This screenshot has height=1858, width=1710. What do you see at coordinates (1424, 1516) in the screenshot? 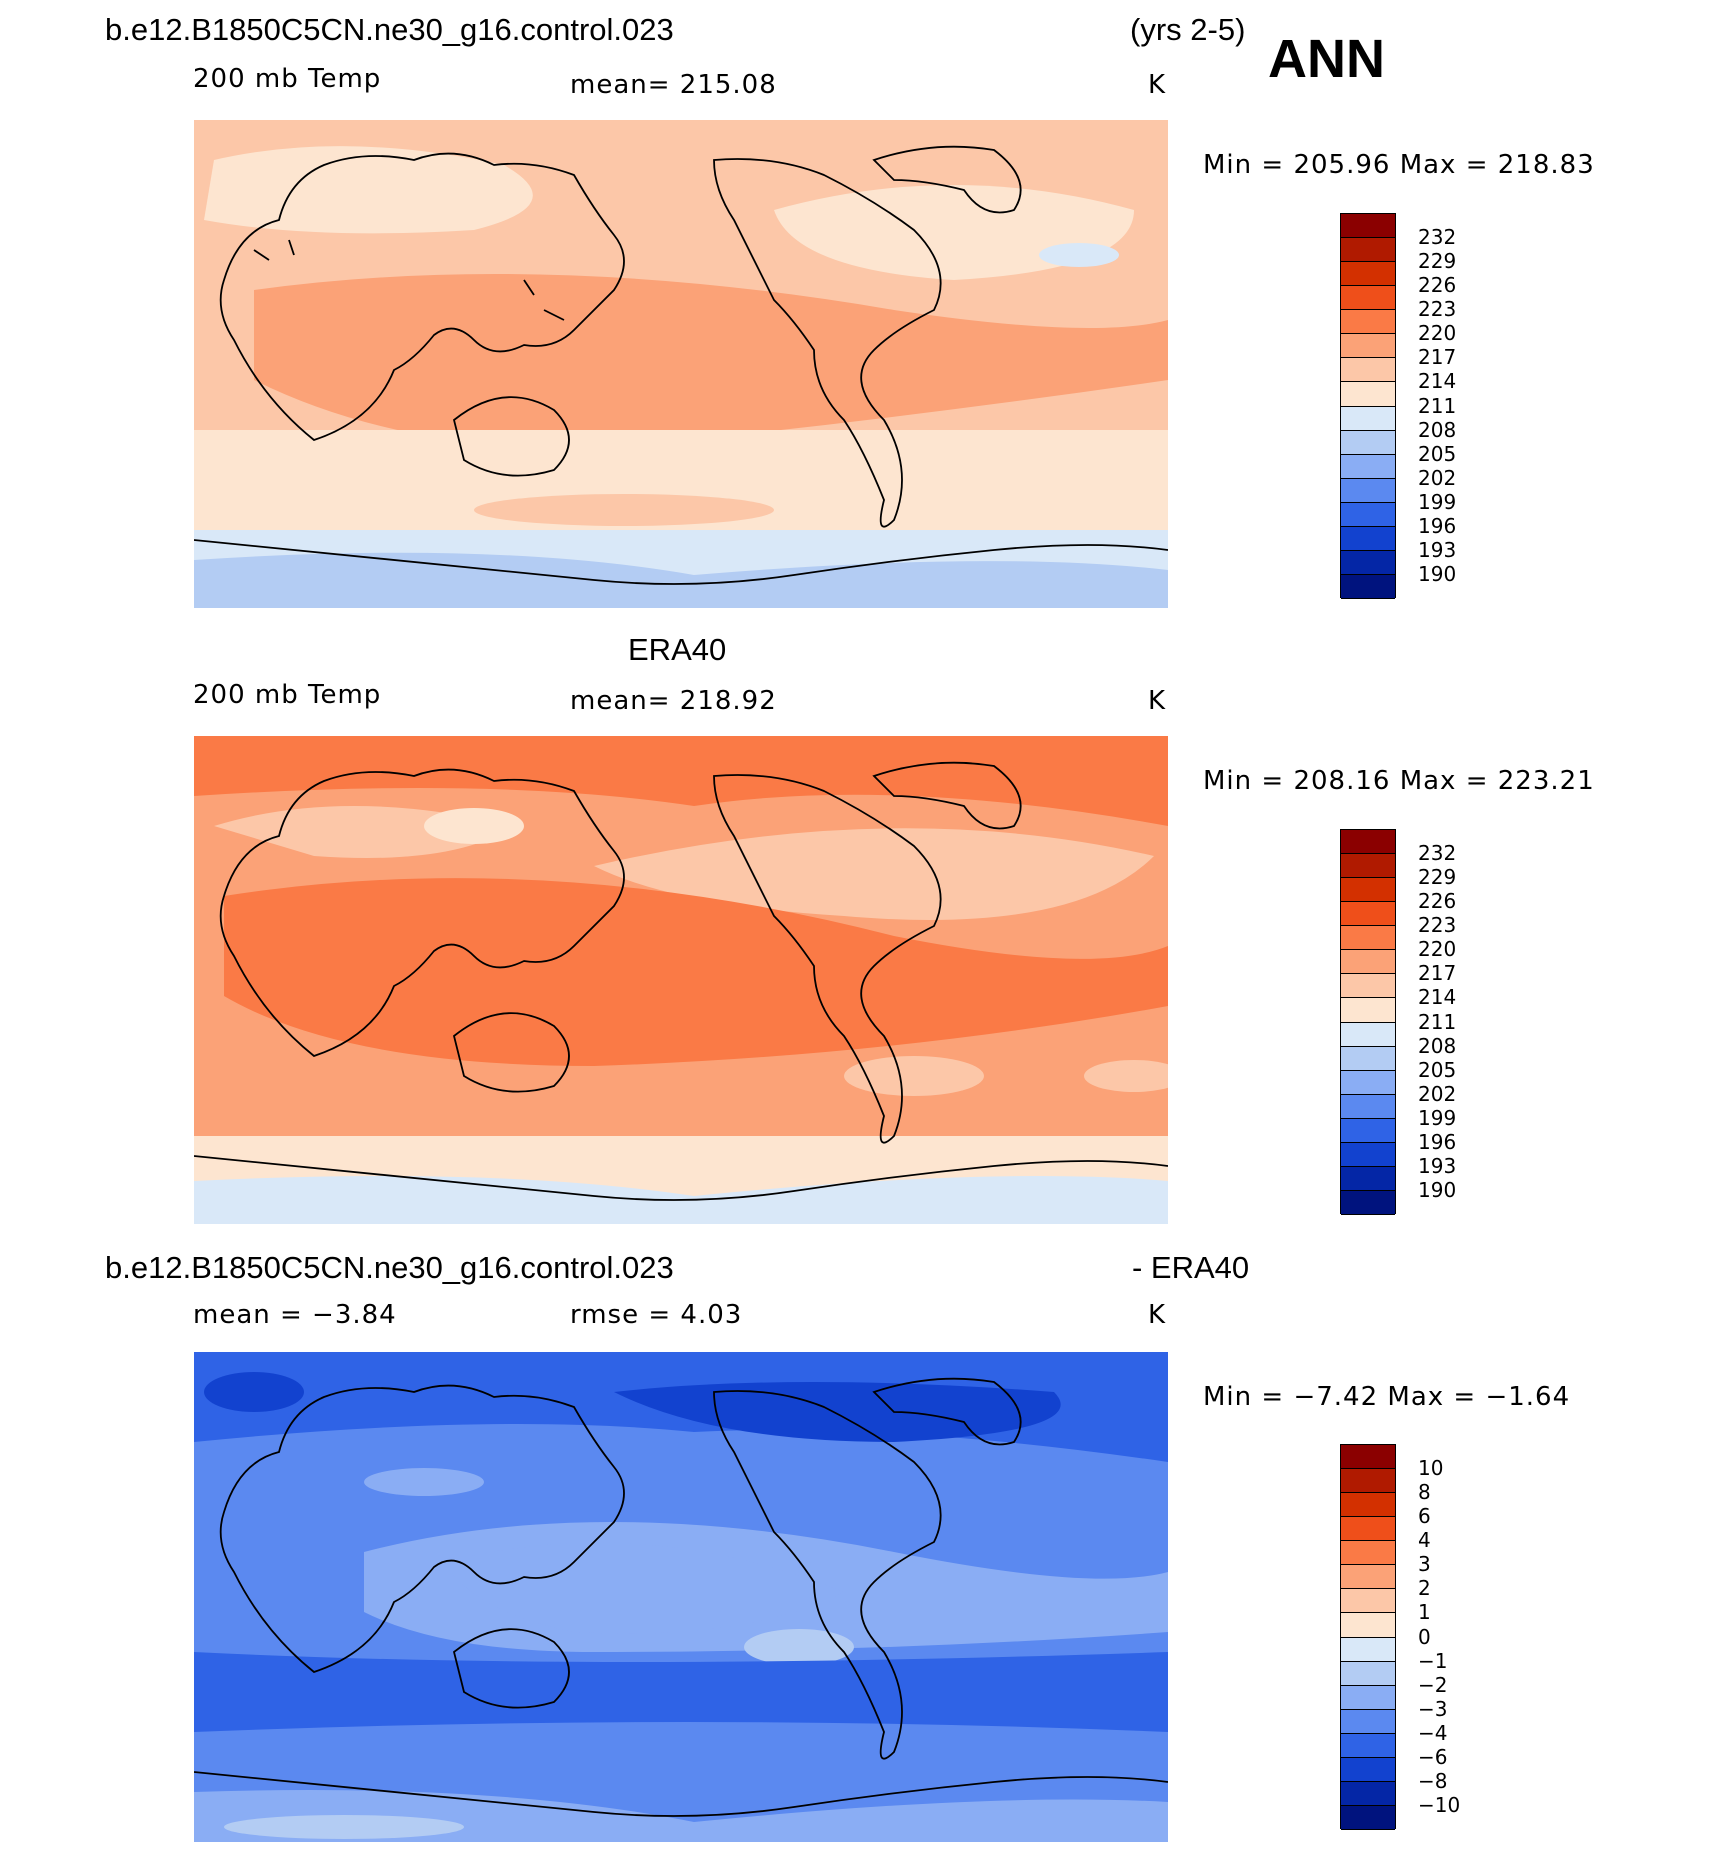
I see `colorbar-label: 6` at bounding box center [1424, 1516].